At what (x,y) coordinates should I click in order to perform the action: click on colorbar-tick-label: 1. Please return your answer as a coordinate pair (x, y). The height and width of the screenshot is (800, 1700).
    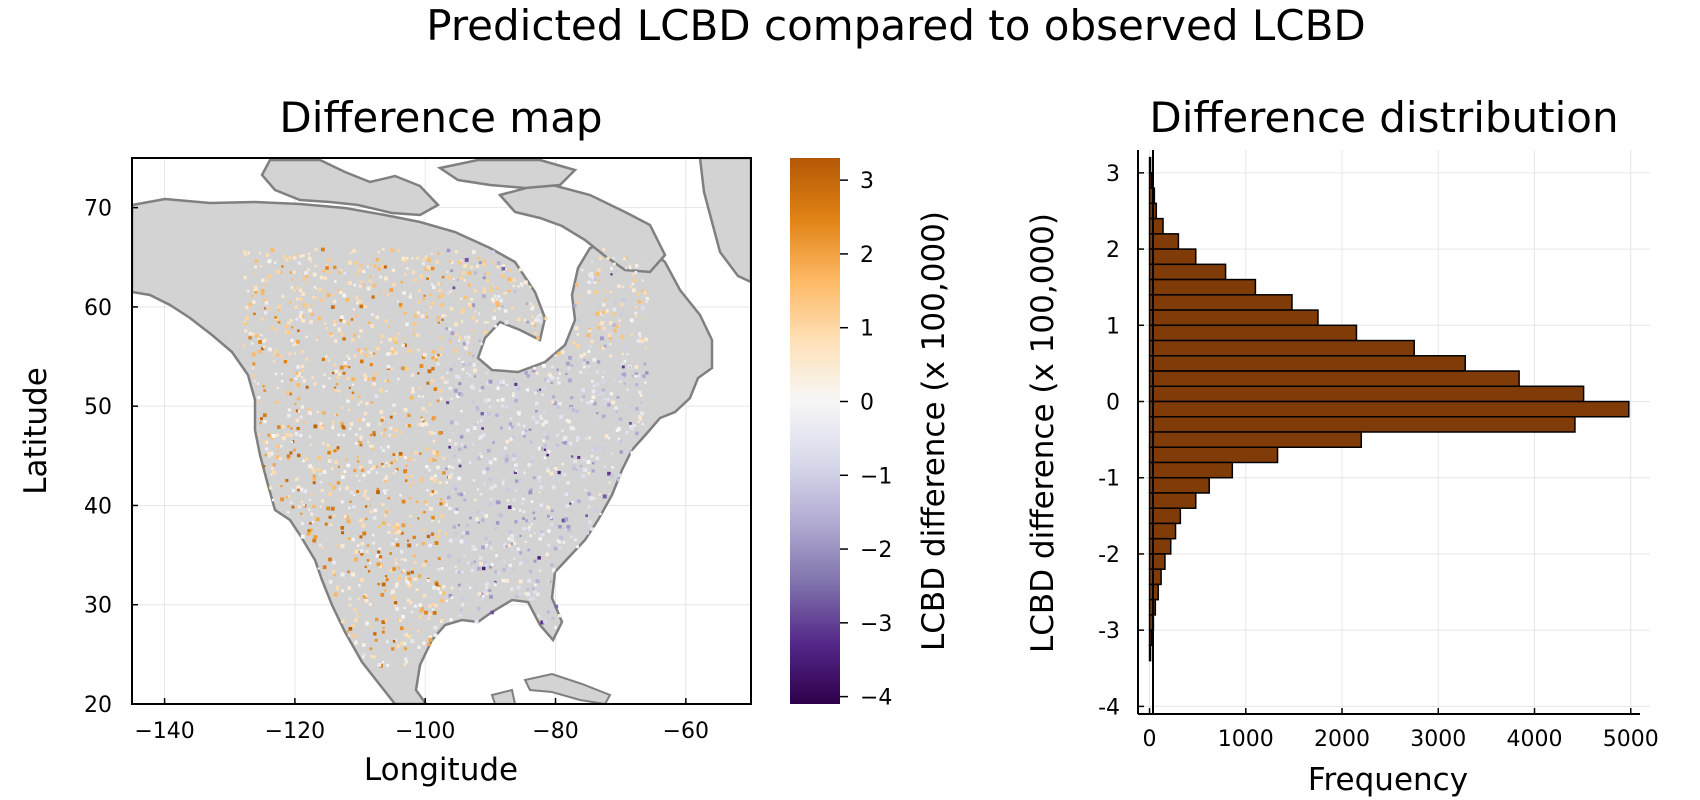
    Looking at the image, I should click on (867, 329).